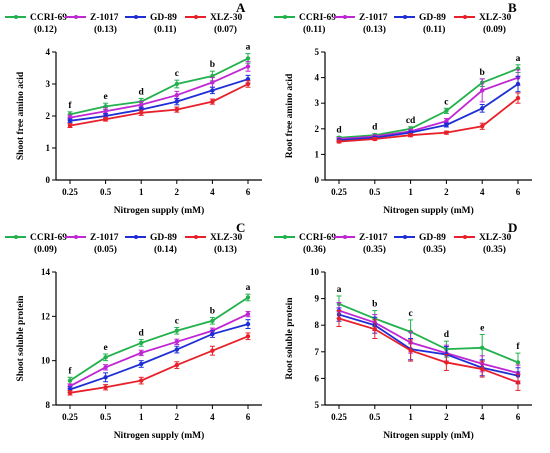 This screenshot has height=453, width=550. I want to click on y-tick-label: 5, so click(317, 405).